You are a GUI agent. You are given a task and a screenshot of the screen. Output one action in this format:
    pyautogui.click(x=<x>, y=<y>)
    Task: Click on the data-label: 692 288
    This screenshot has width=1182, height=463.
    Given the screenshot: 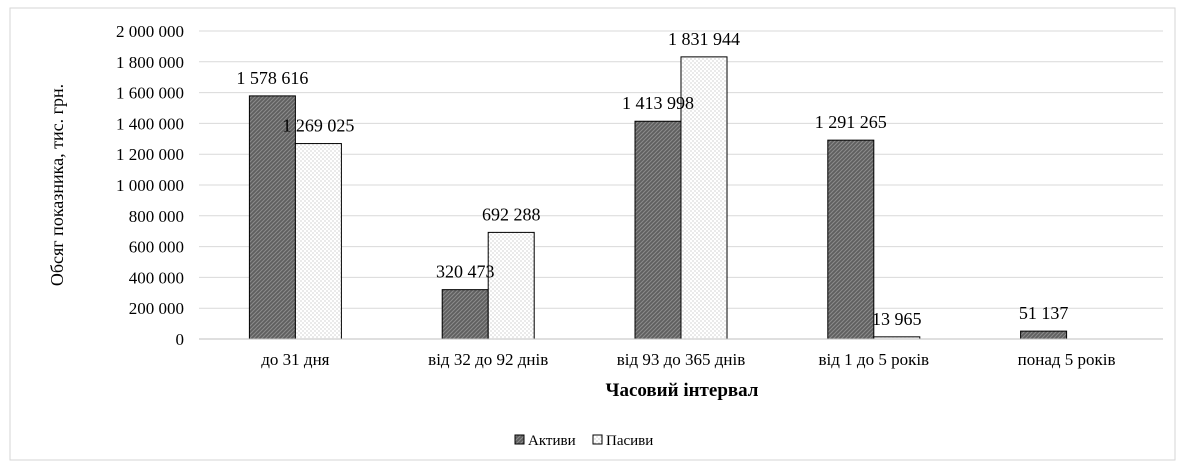 What is the action you would take?
    pyautogui.click(x=511, y=214)
    